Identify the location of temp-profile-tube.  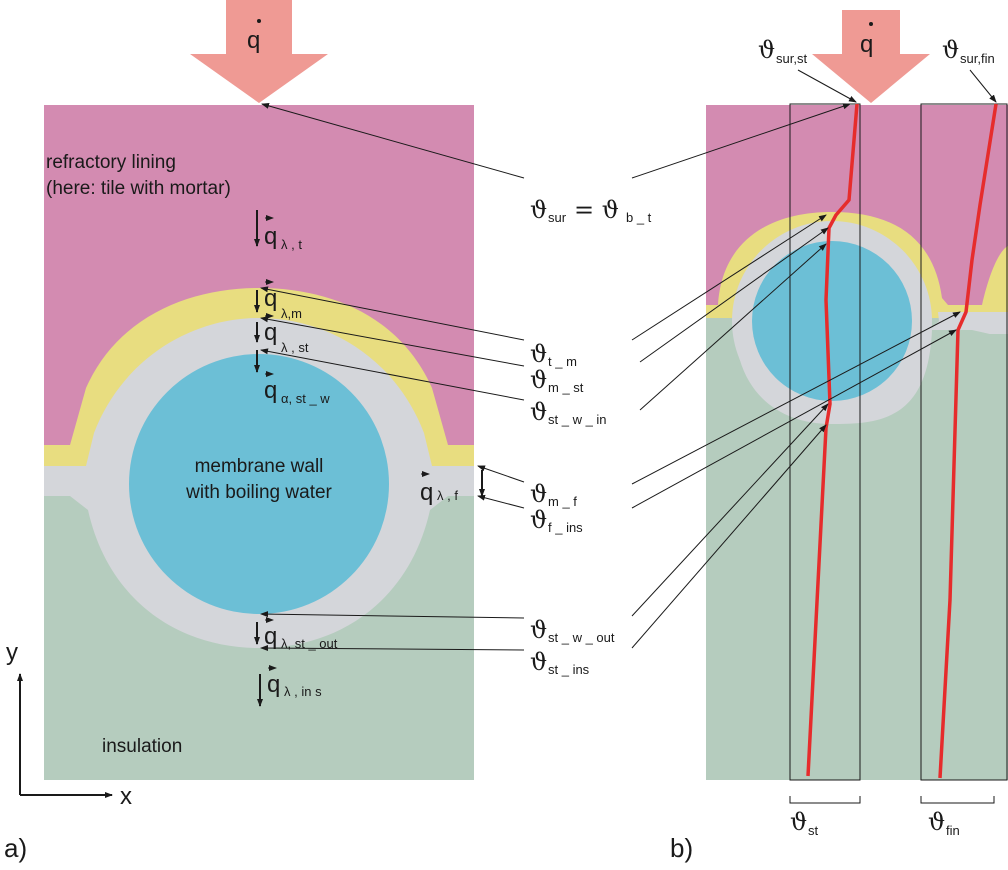
(832, 440).